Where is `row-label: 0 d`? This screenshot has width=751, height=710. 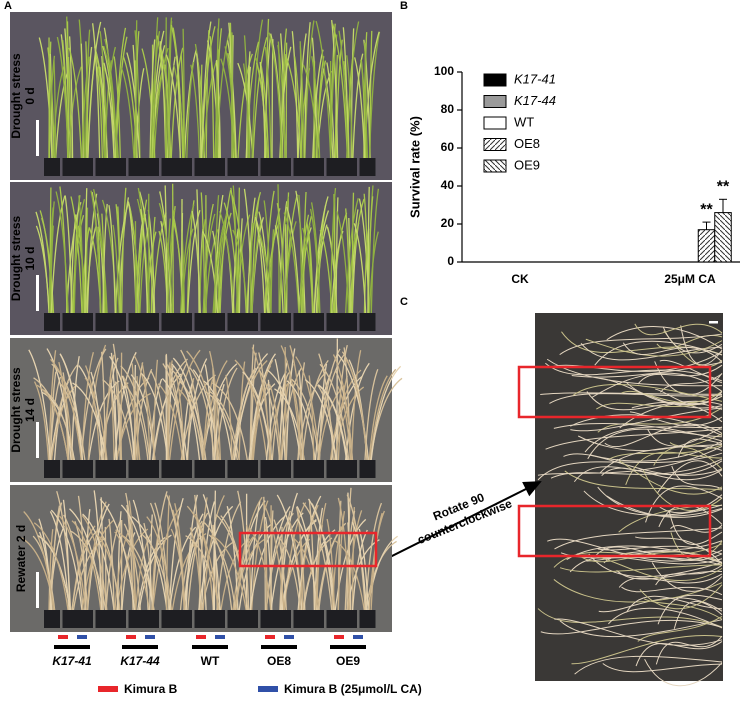 row-label: 0 d is located at coordinates (30, 95).